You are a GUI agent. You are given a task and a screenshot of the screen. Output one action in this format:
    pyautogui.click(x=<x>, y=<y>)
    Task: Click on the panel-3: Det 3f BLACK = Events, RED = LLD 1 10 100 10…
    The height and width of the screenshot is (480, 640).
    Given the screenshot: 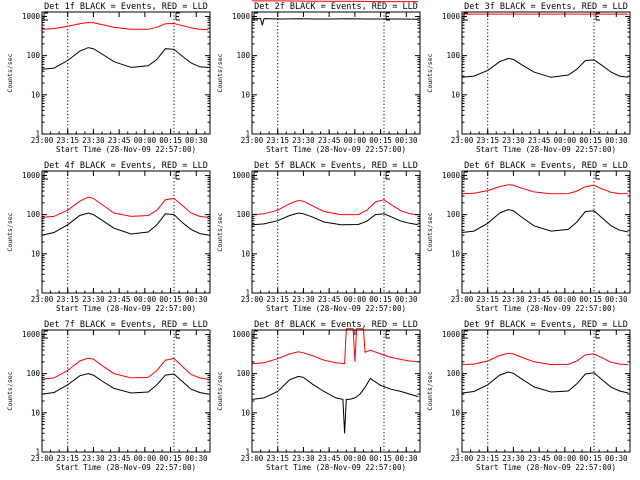 What is the action you would take?
    pyautogui.click(x=528, y=78)
    